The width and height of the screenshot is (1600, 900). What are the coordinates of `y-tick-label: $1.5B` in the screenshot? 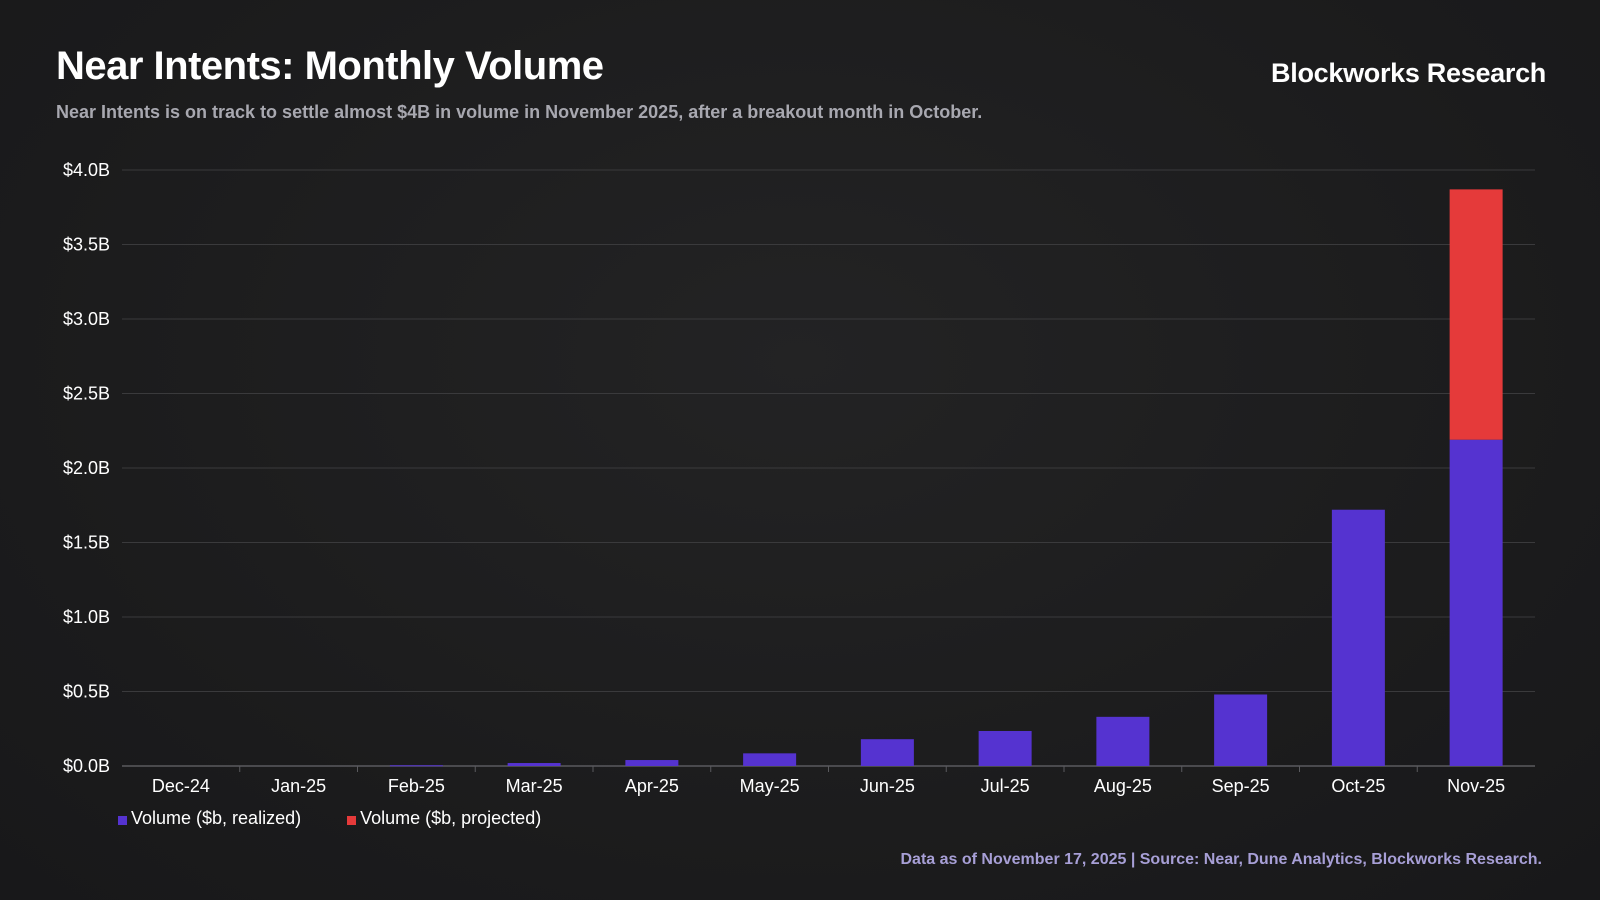 It's located at (86, 543).